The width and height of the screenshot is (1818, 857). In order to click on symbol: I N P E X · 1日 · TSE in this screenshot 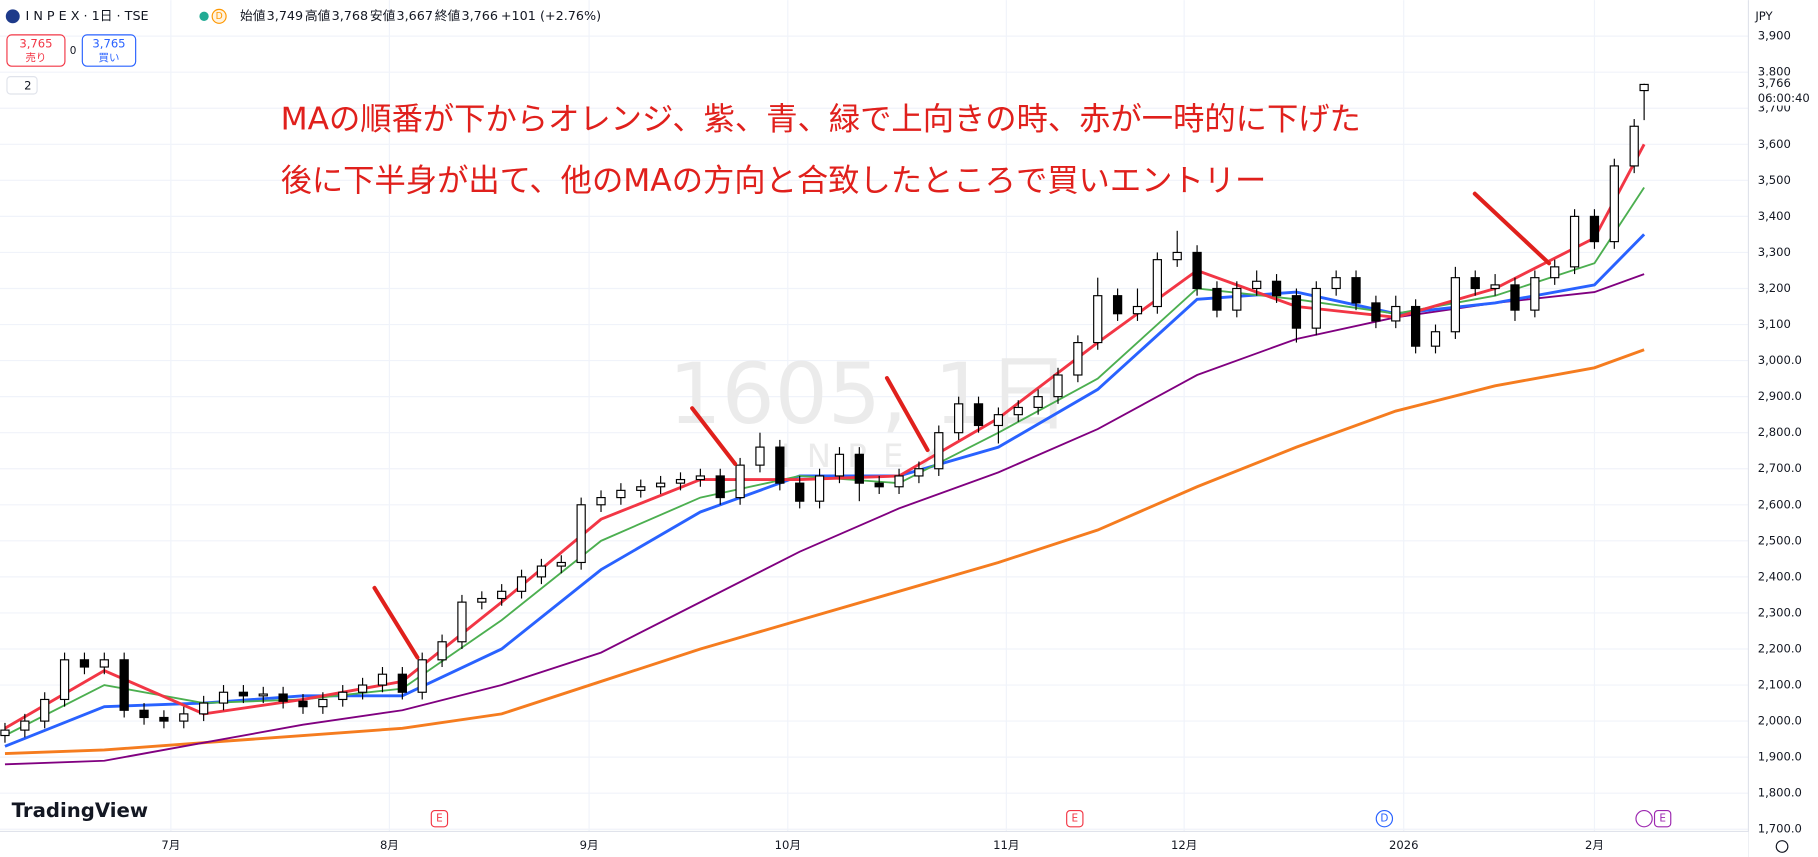, I will do `click(87, 16)`.